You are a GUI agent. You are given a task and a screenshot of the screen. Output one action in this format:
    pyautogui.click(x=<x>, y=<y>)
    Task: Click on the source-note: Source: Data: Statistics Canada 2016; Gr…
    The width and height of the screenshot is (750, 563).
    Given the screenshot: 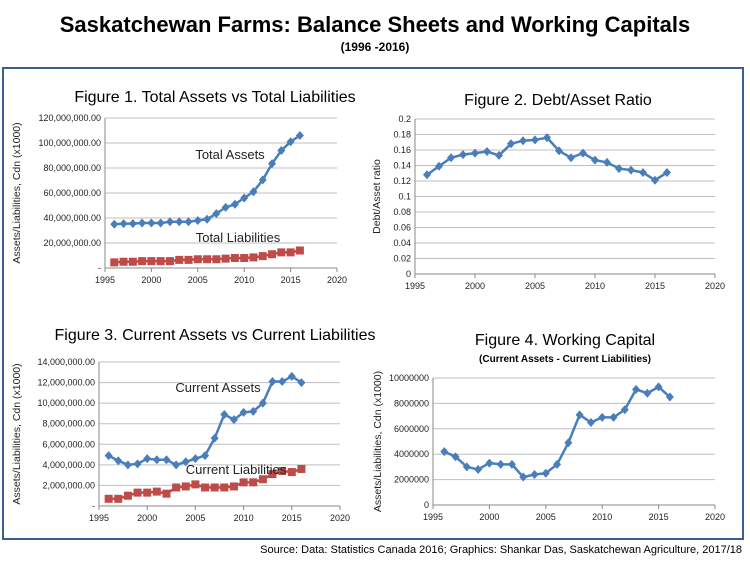 What is the action you would take?
    pyautogui.click(x=501, y=550)
    